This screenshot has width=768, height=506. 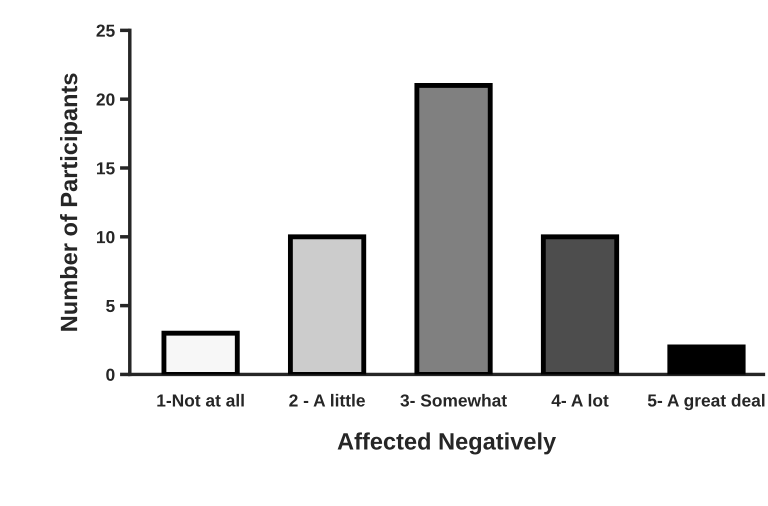 What do you see at coordinates (71, 202) in the screenshot?
I see `y-axis-title: Number of Participants` at bounding box center [71, 202].